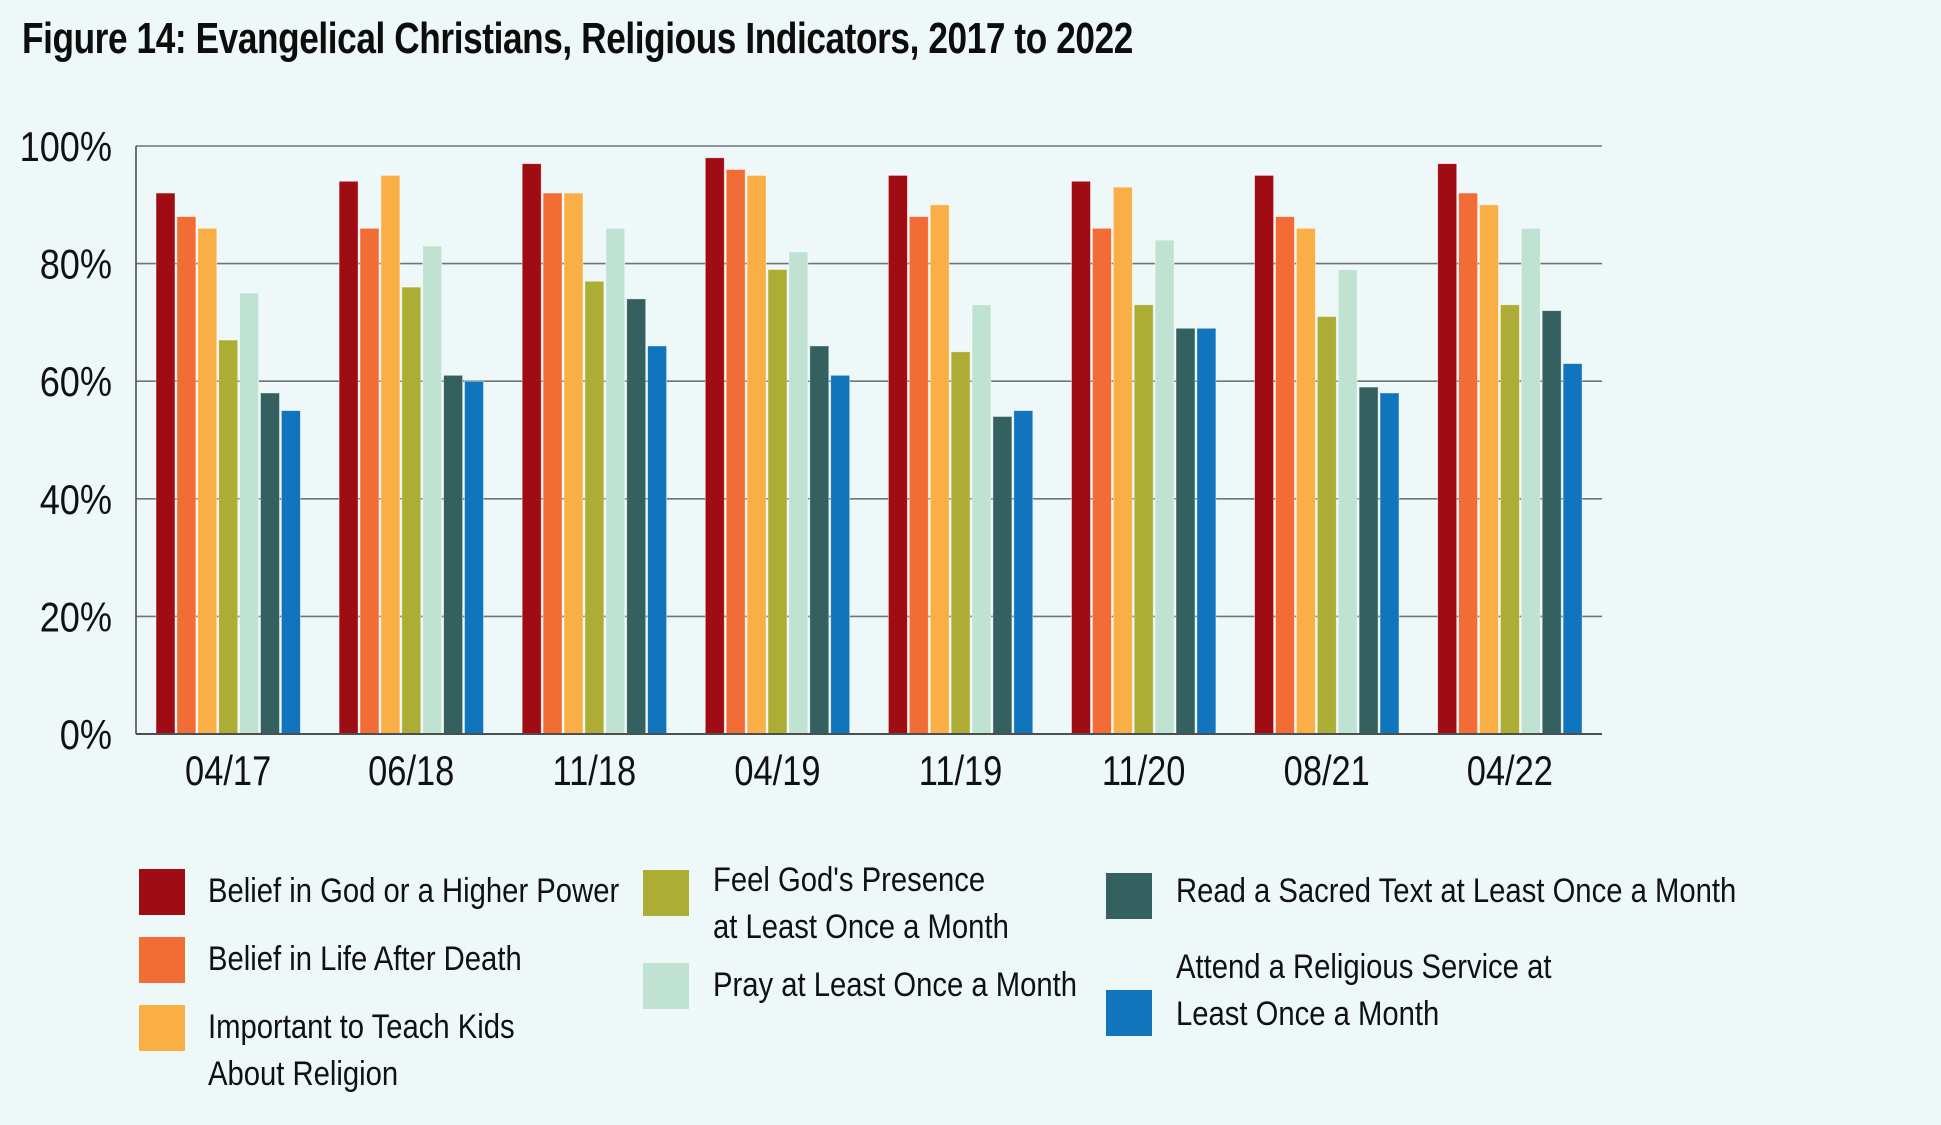 This screenshot has width=1941, height=1125. Describe the element at coordinates (411, 771) in the screenshot. I see `x-tick-label: 06/18` at that location.